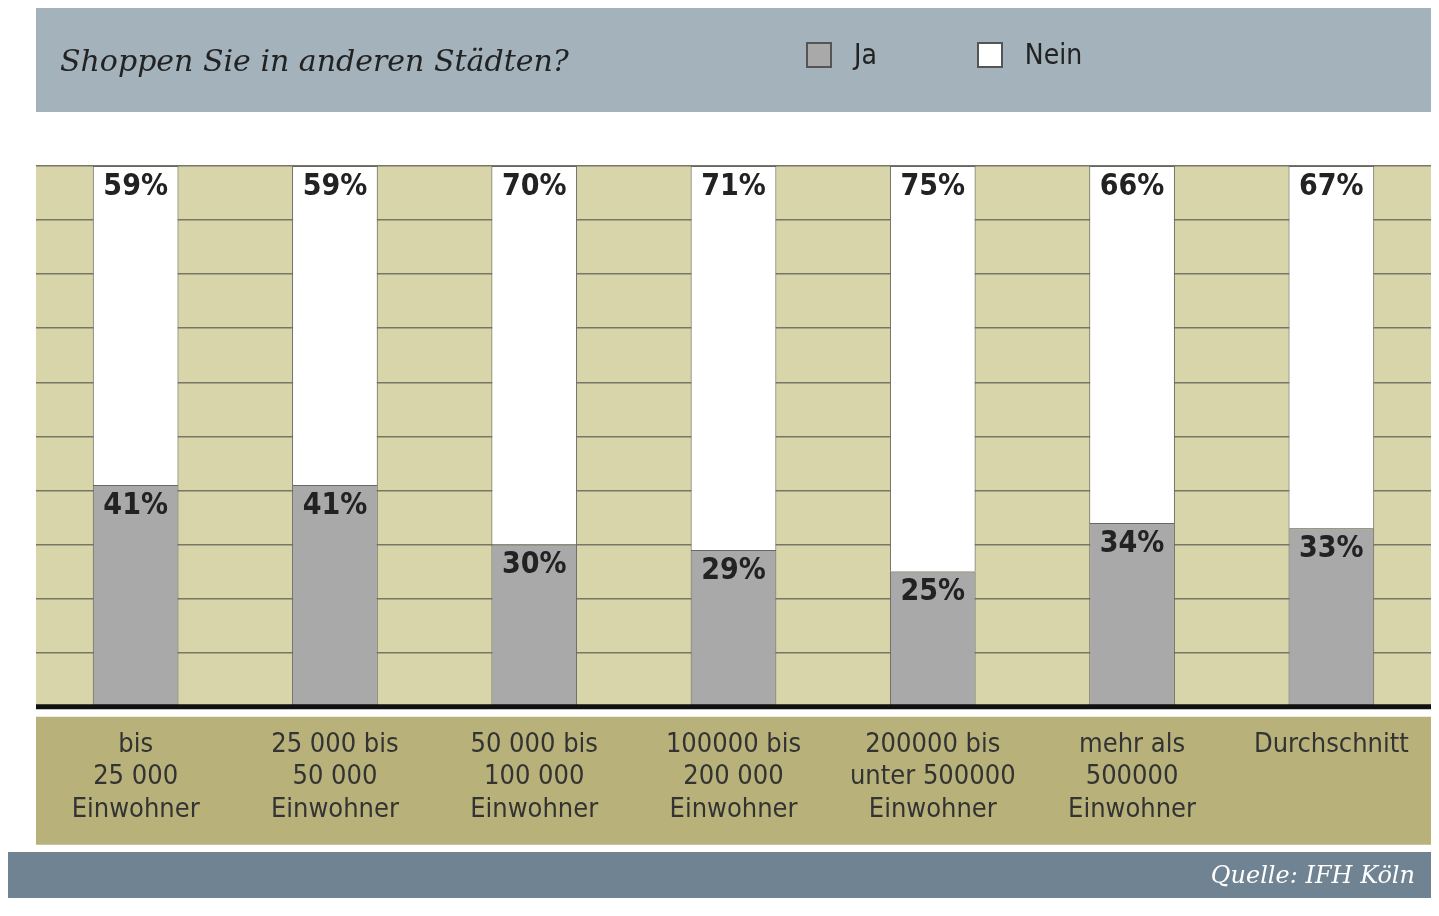  Describe the element at coordinates (1132, 775) in the screenshot. I see `x-tick-label: mehr als 500000 Einwohner` at that location.